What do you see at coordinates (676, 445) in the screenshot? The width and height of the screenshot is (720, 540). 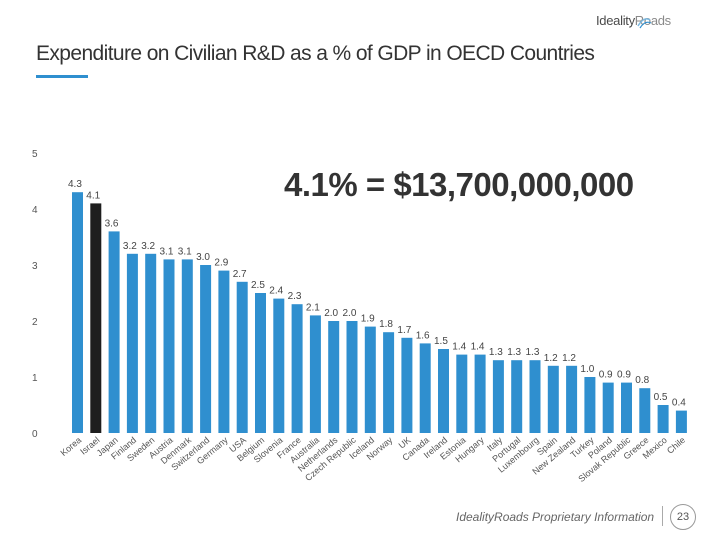 I see `x-tick-label: Chile` at bounding box center [676, 445].